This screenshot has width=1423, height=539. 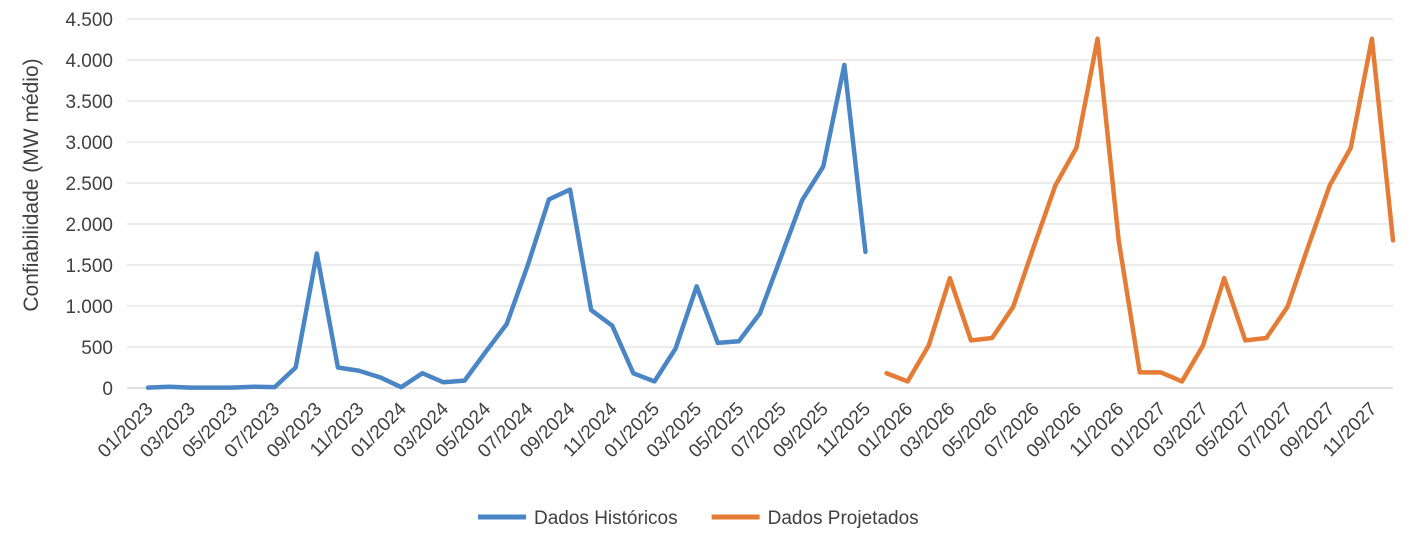 I want to click on y-tick-label: 2.000, so click(x=89, y=225).